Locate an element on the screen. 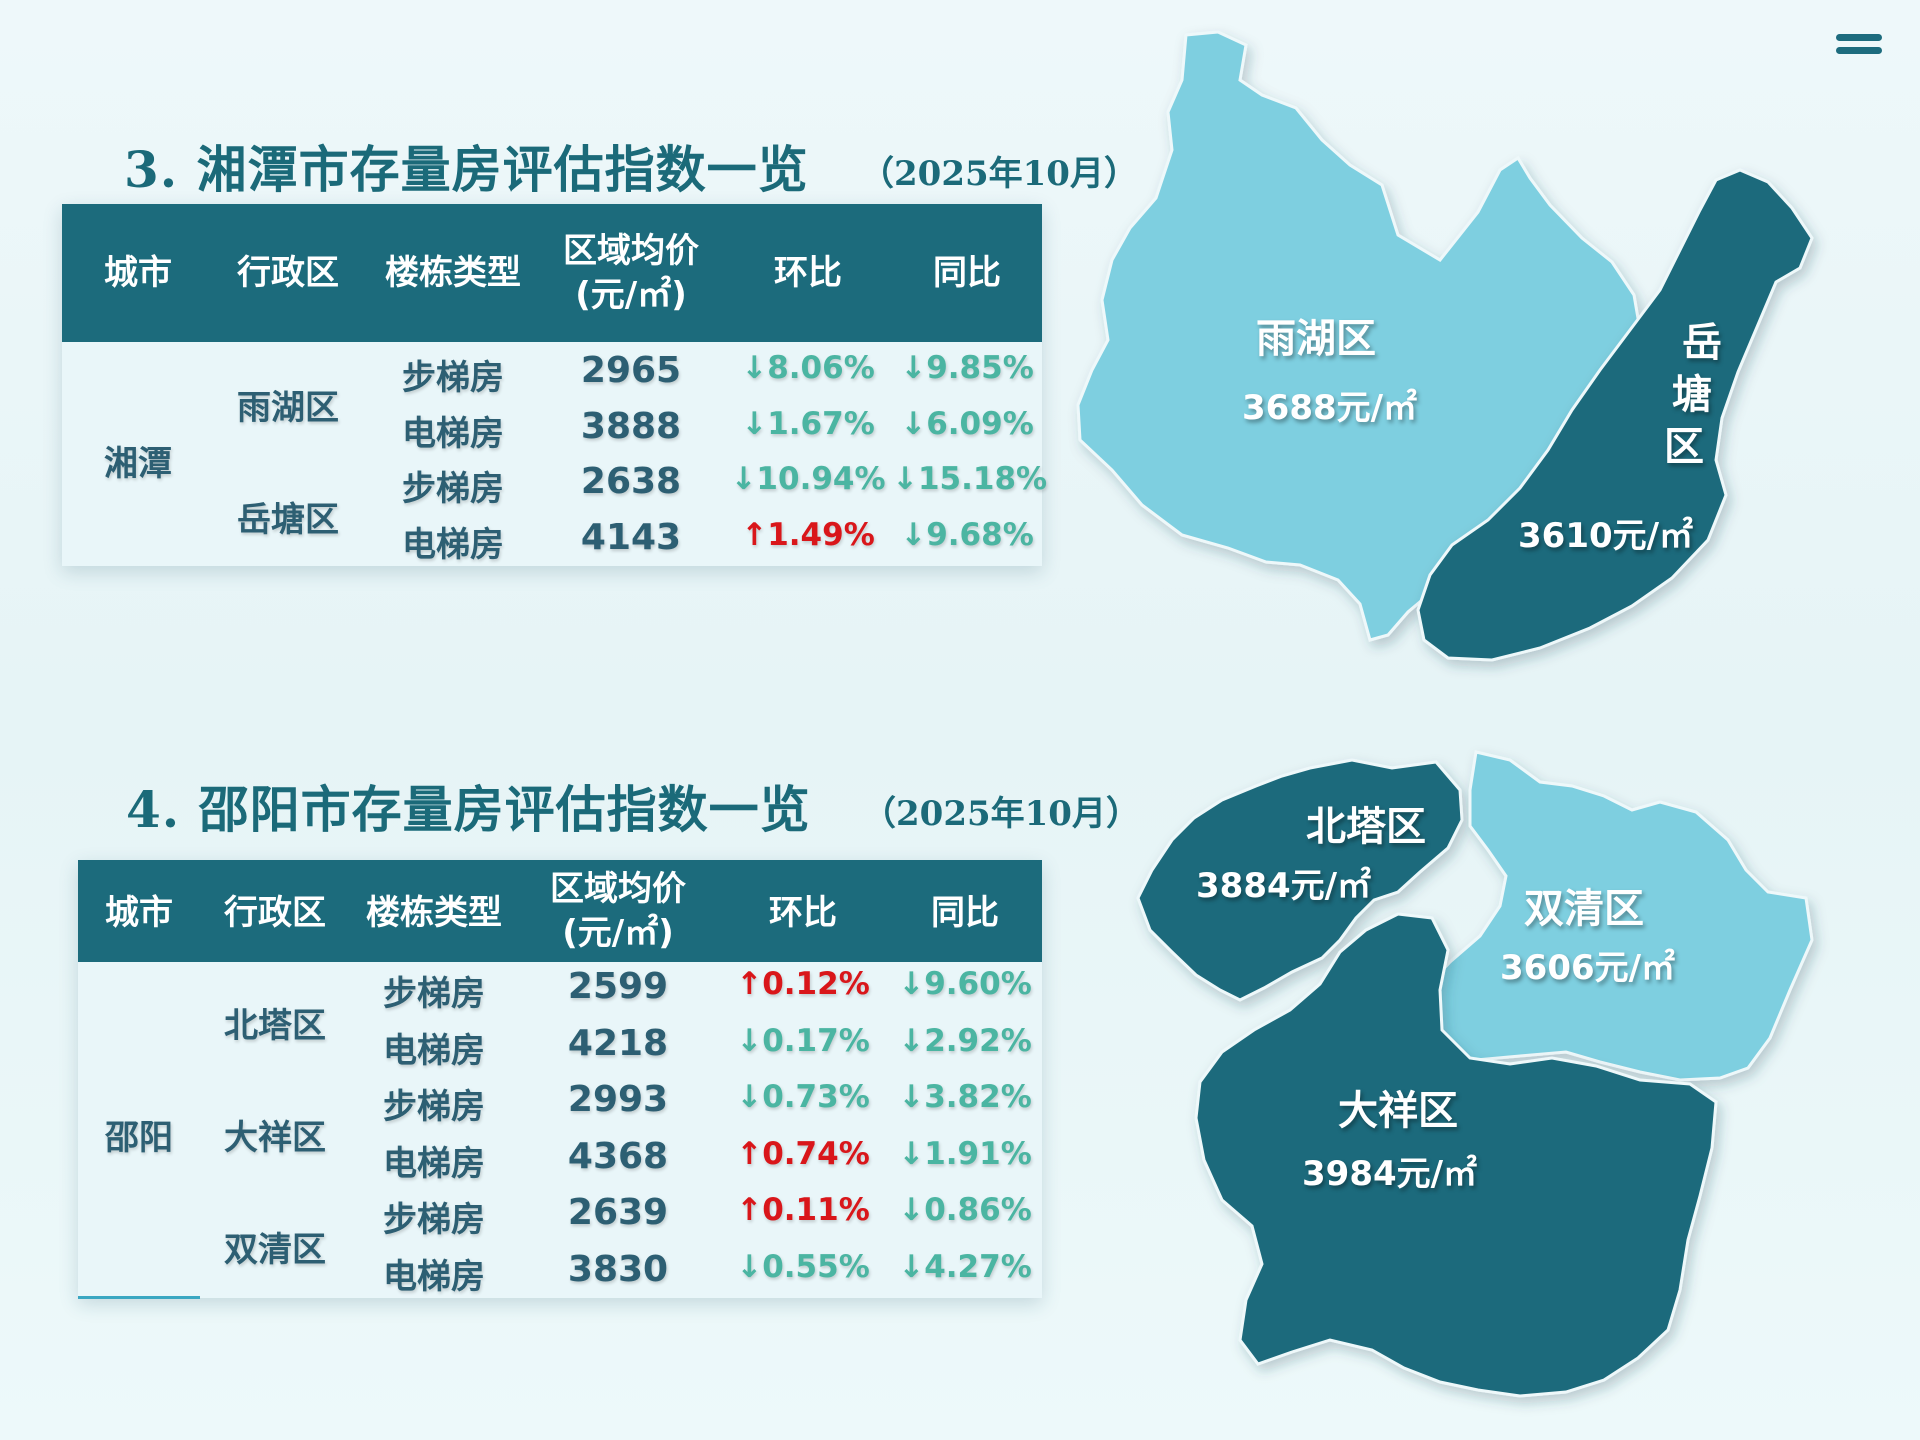  city-cell: 湘潭 is located at coordinates (138, 464).